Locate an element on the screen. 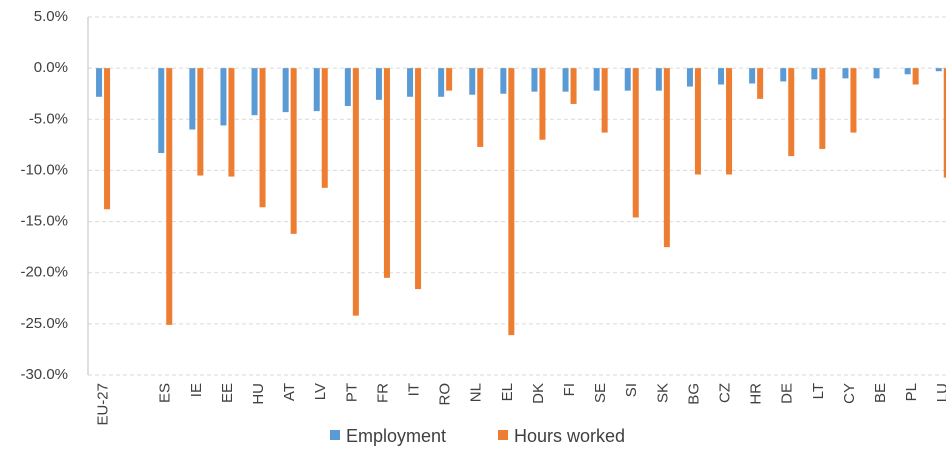  y-tick-label: 0.0% is located at coordinates (51, 67).